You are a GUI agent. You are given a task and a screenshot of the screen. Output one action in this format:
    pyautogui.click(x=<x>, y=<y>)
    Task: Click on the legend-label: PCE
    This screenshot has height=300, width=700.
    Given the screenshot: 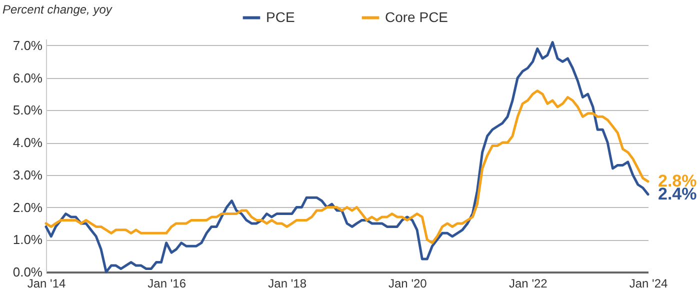 What is the action you would take?
    pyautogui.click(x=280, y=16)
    